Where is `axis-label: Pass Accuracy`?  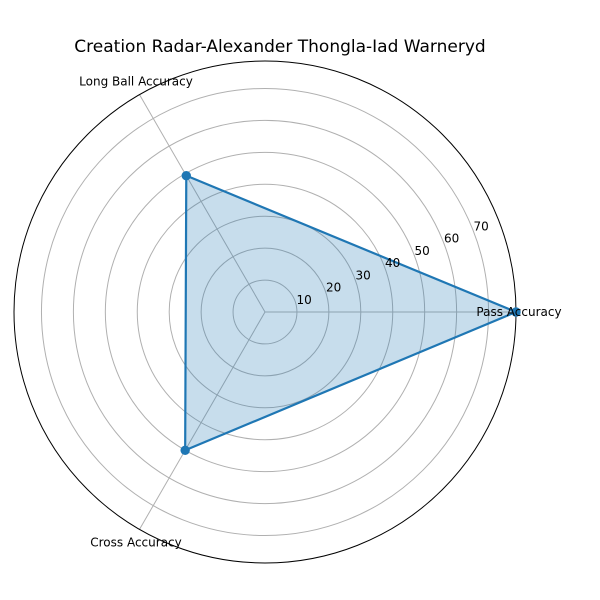 axis-label: Pass Accuracy is located at coordinates (518, 312).